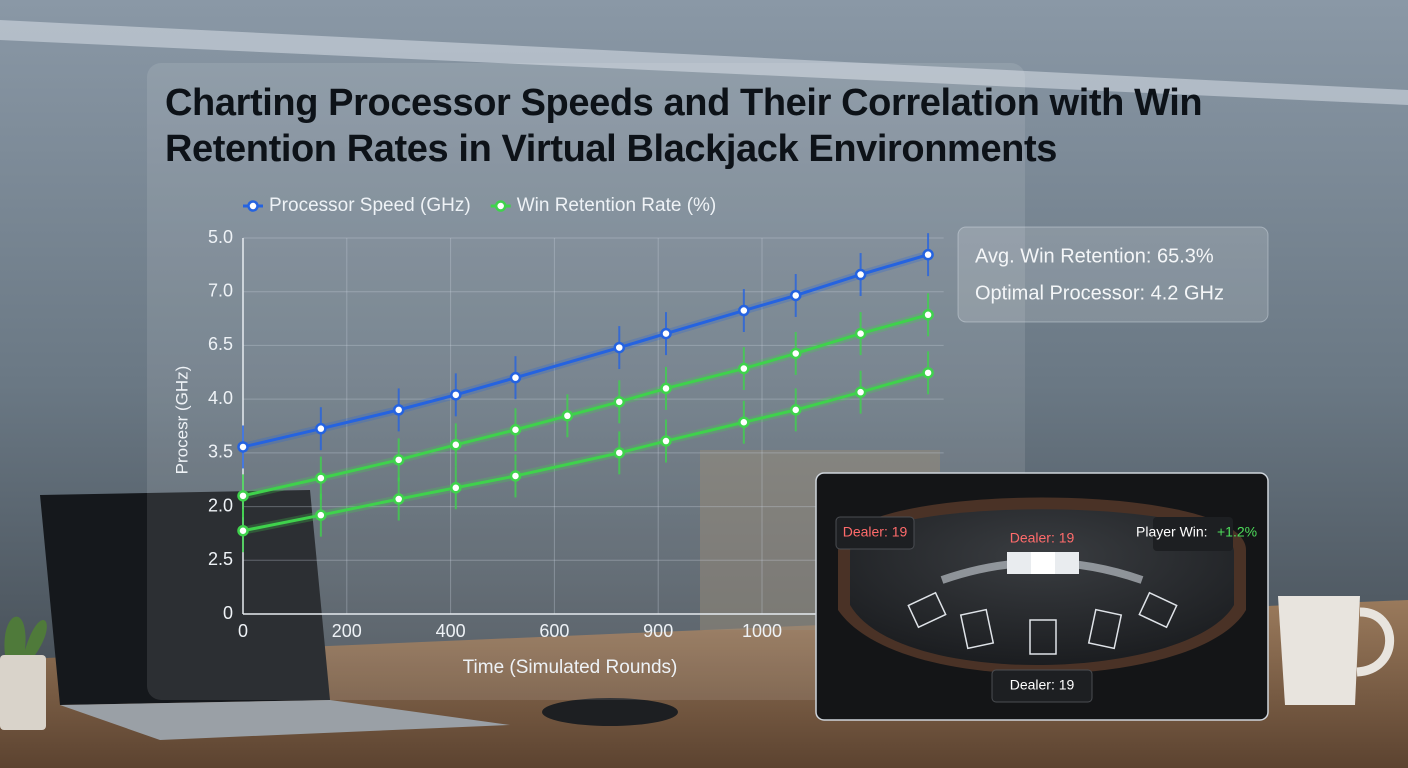 This screenshot has width=1408, height=768. What do you see at coordinates (451, 631) in the screenshot?
I see `x-tick-label: 400` at bounding box center [451, 631].